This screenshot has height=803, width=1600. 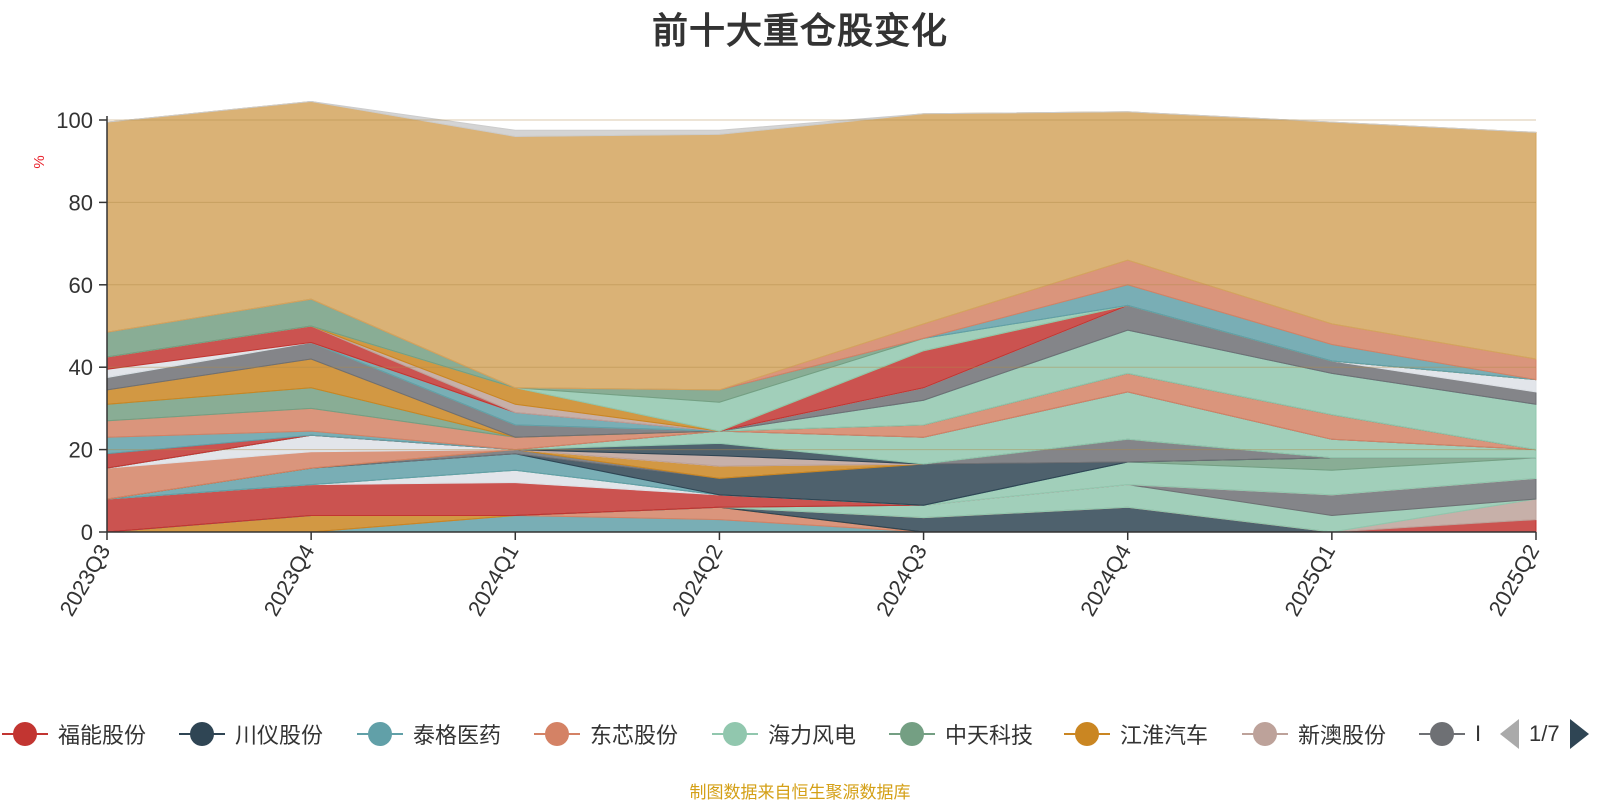 I want to click on x-tick-label-2024Q3: 2024Q3, so click(x=901, y=580).